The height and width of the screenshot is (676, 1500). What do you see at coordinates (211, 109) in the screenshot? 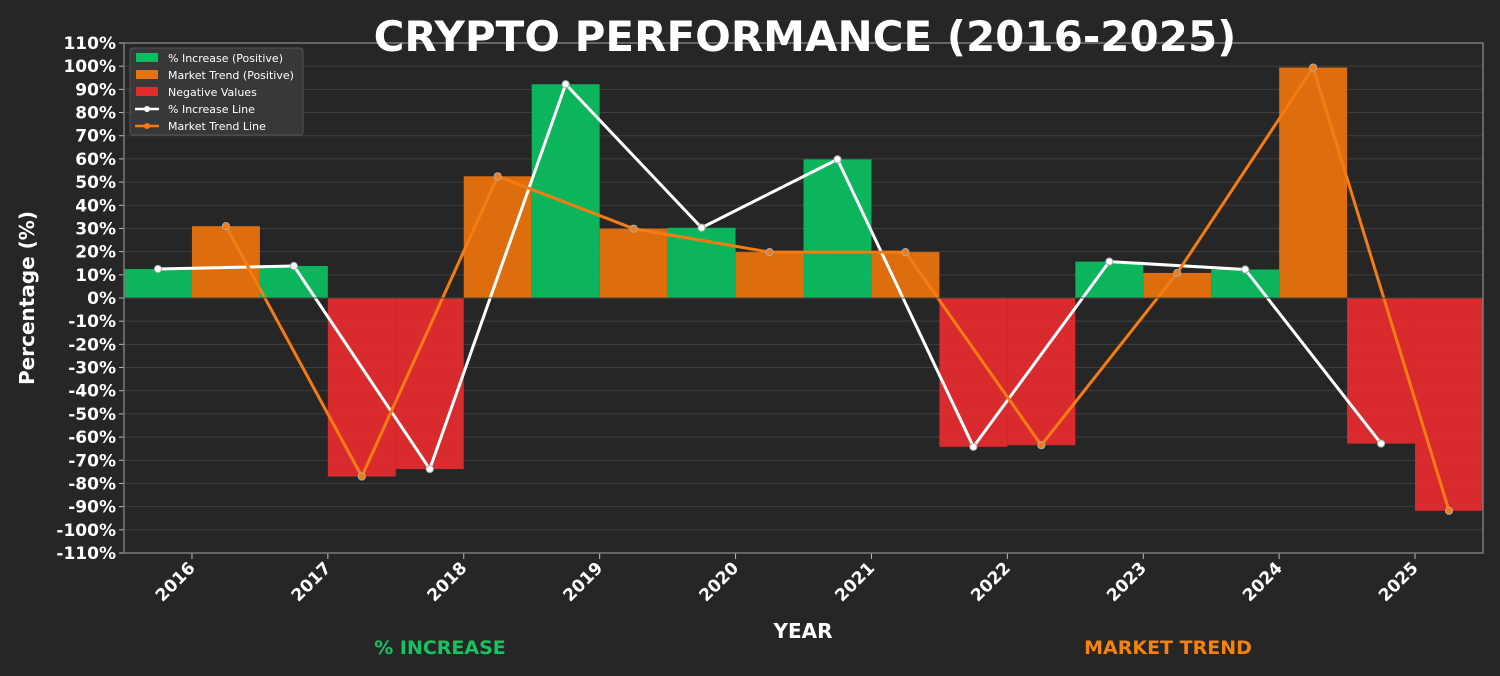
I see `legend-label: % Increase Line` at bounding box center [211, 109].